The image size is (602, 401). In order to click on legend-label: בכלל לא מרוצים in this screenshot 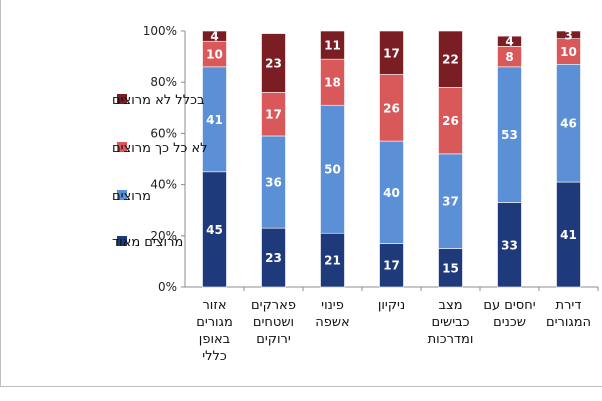, I will do `click(158, 100)`.